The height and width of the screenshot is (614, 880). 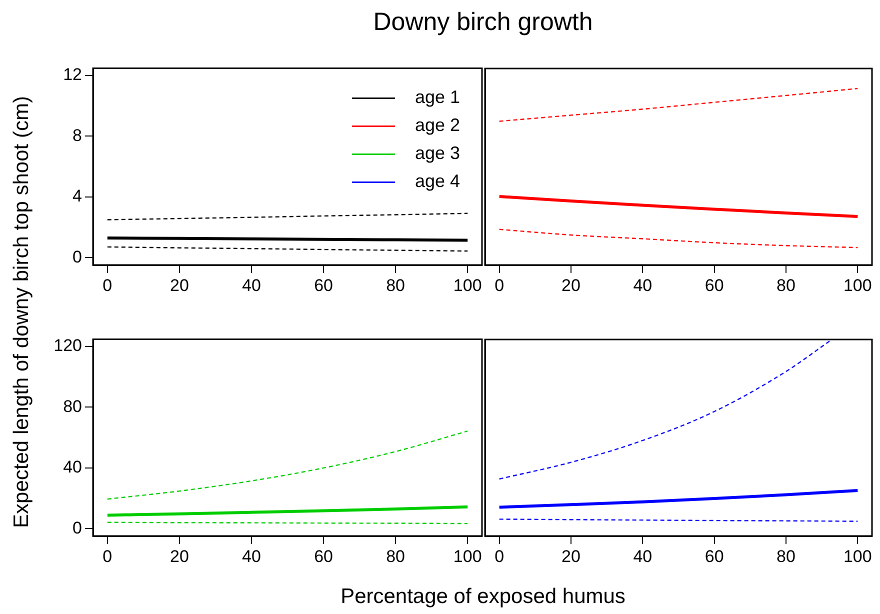 What do you see at coordinates (437, 125) in the screenshot?
I see `text: age 2` at bounding box center [437, 125].